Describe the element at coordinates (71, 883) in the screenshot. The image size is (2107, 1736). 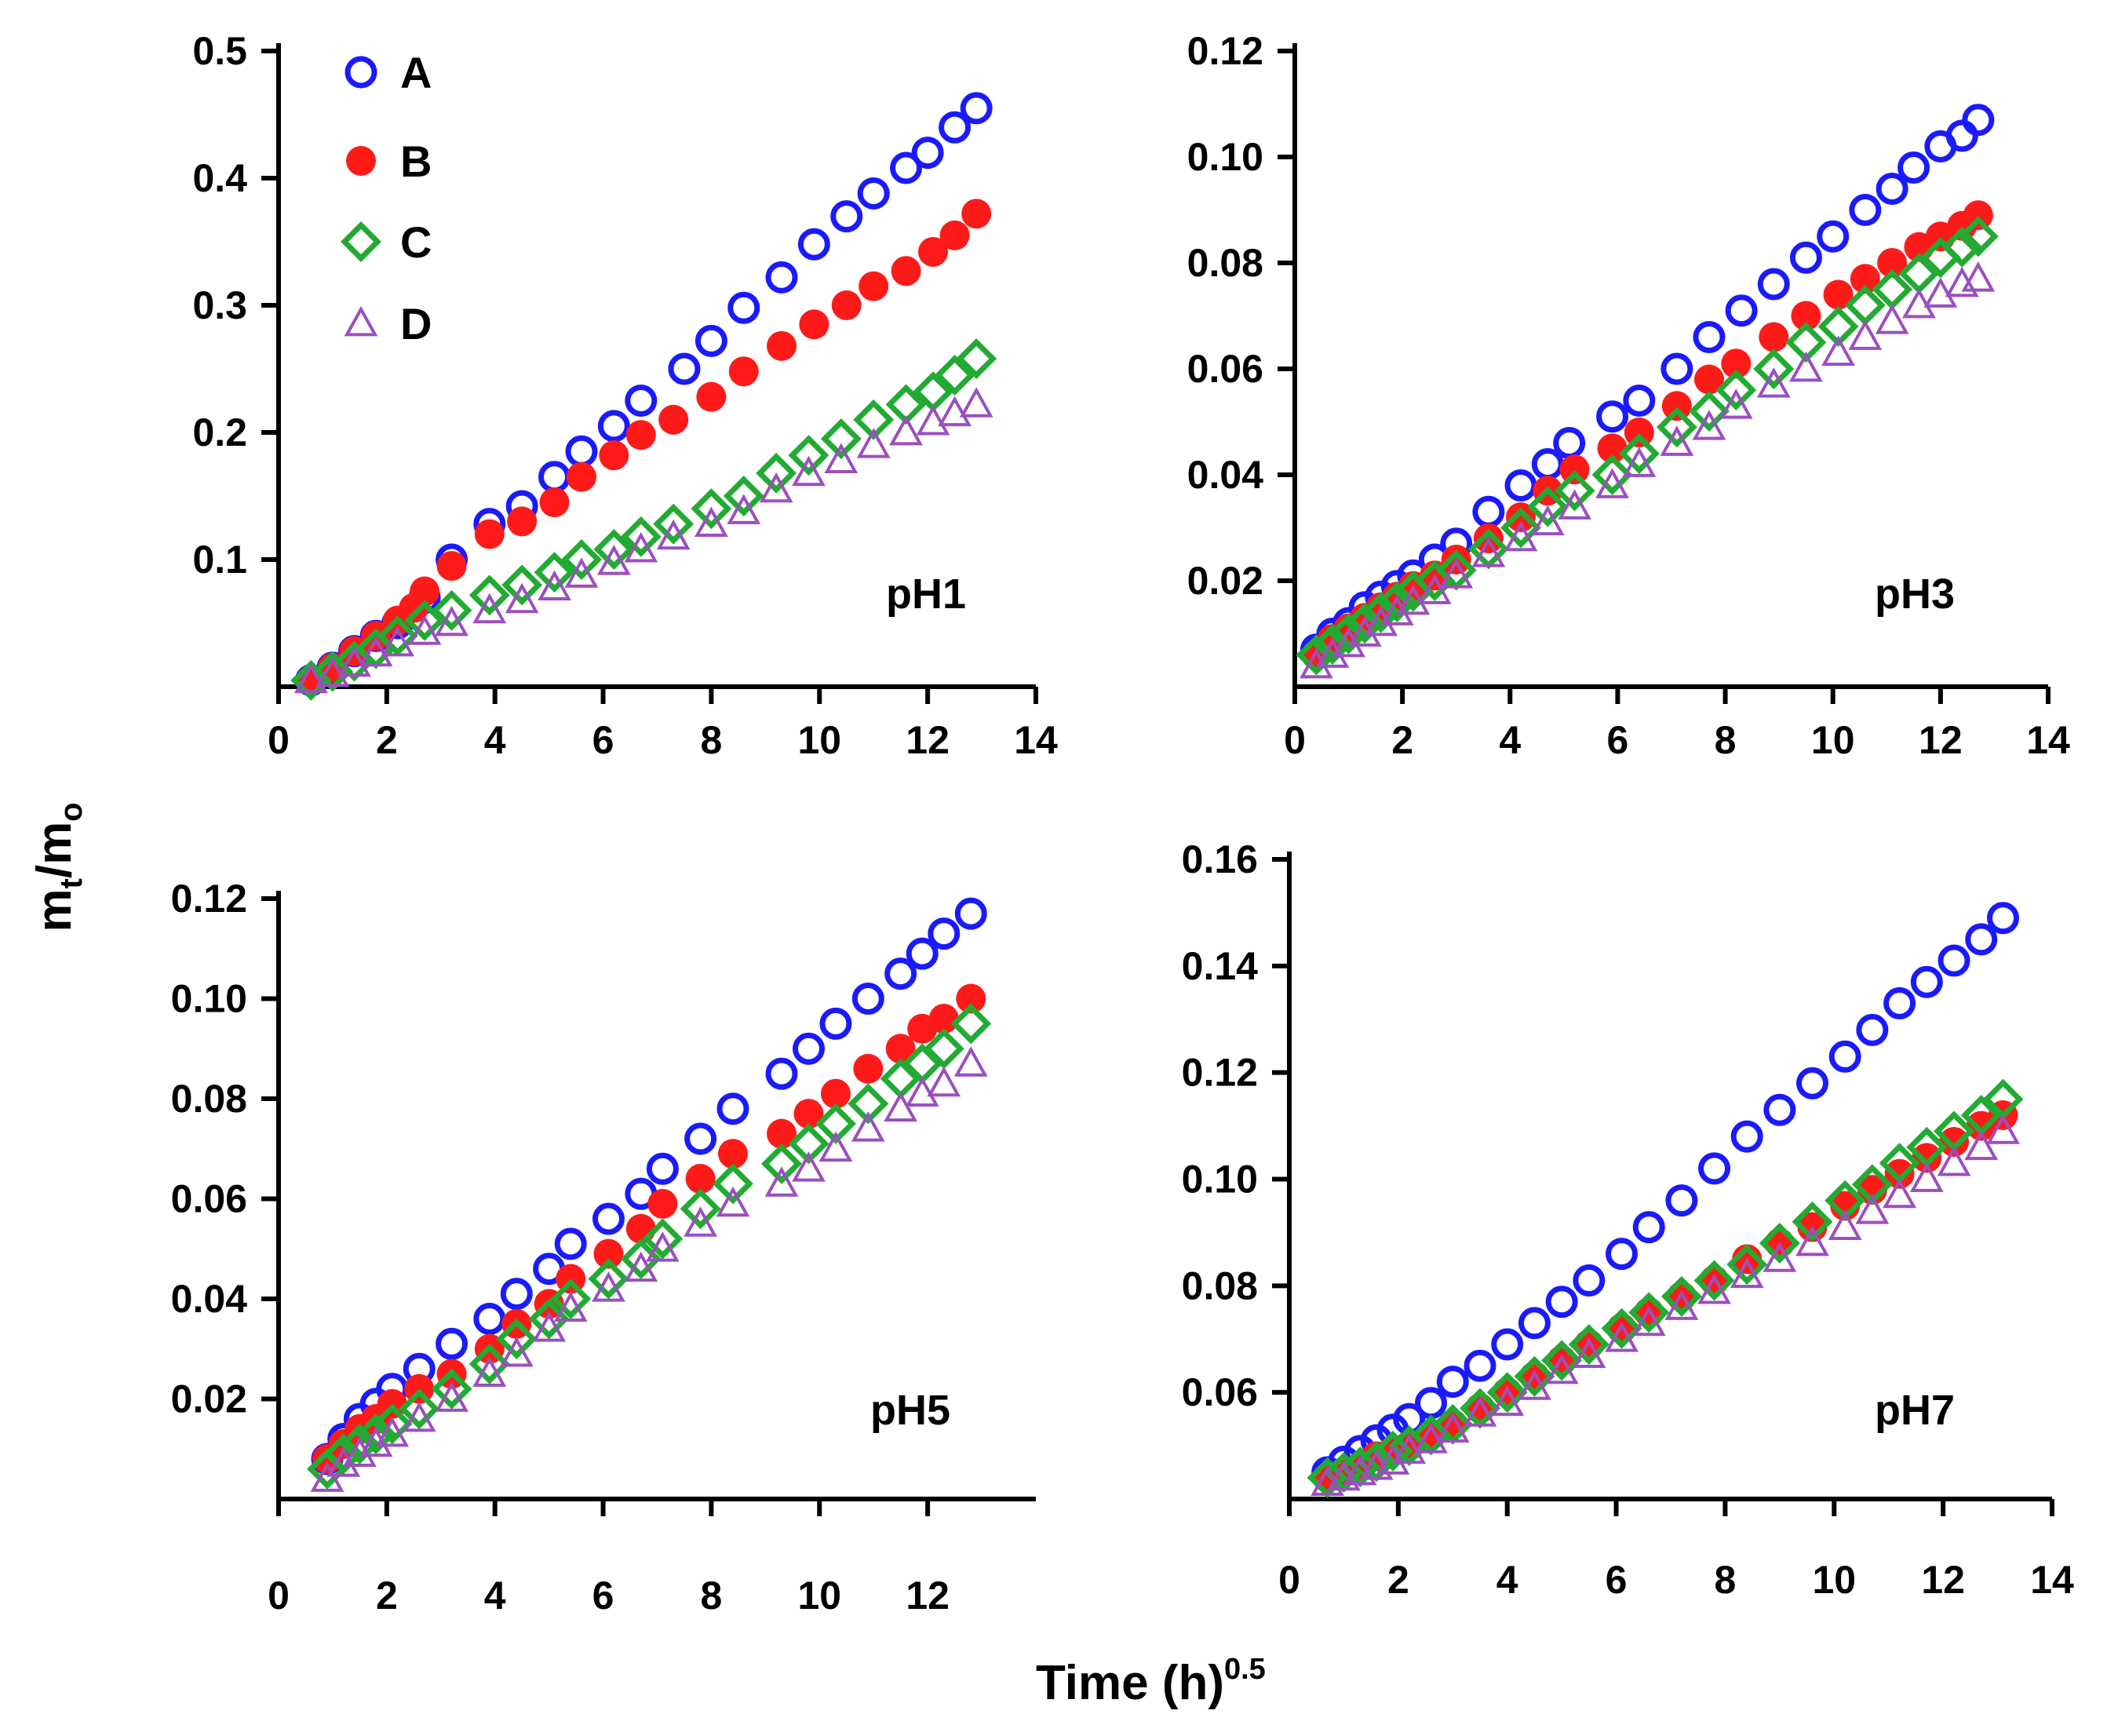
I see `y-axis-label-sub-t: t` at that location.